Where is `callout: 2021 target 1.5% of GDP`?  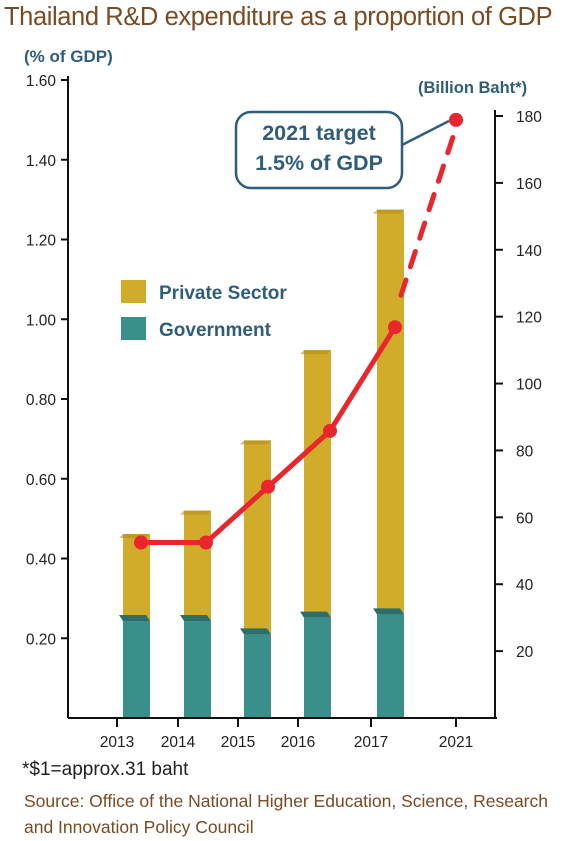 callout: 2021 target 1.5% of GDP is located at coordinates (342, 150).